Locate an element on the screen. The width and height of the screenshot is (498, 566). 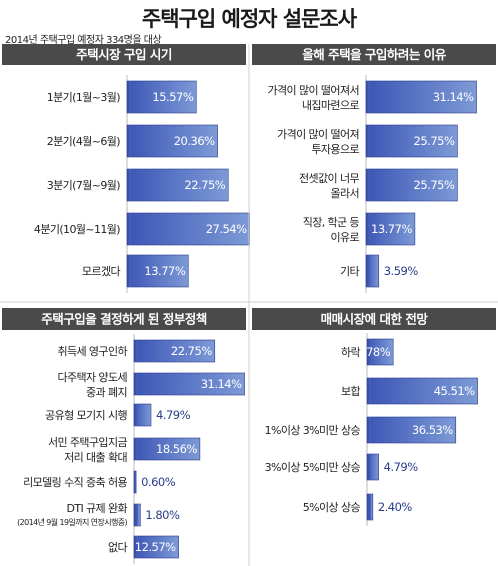
panel-4-header is located at coordinates (374, 319).